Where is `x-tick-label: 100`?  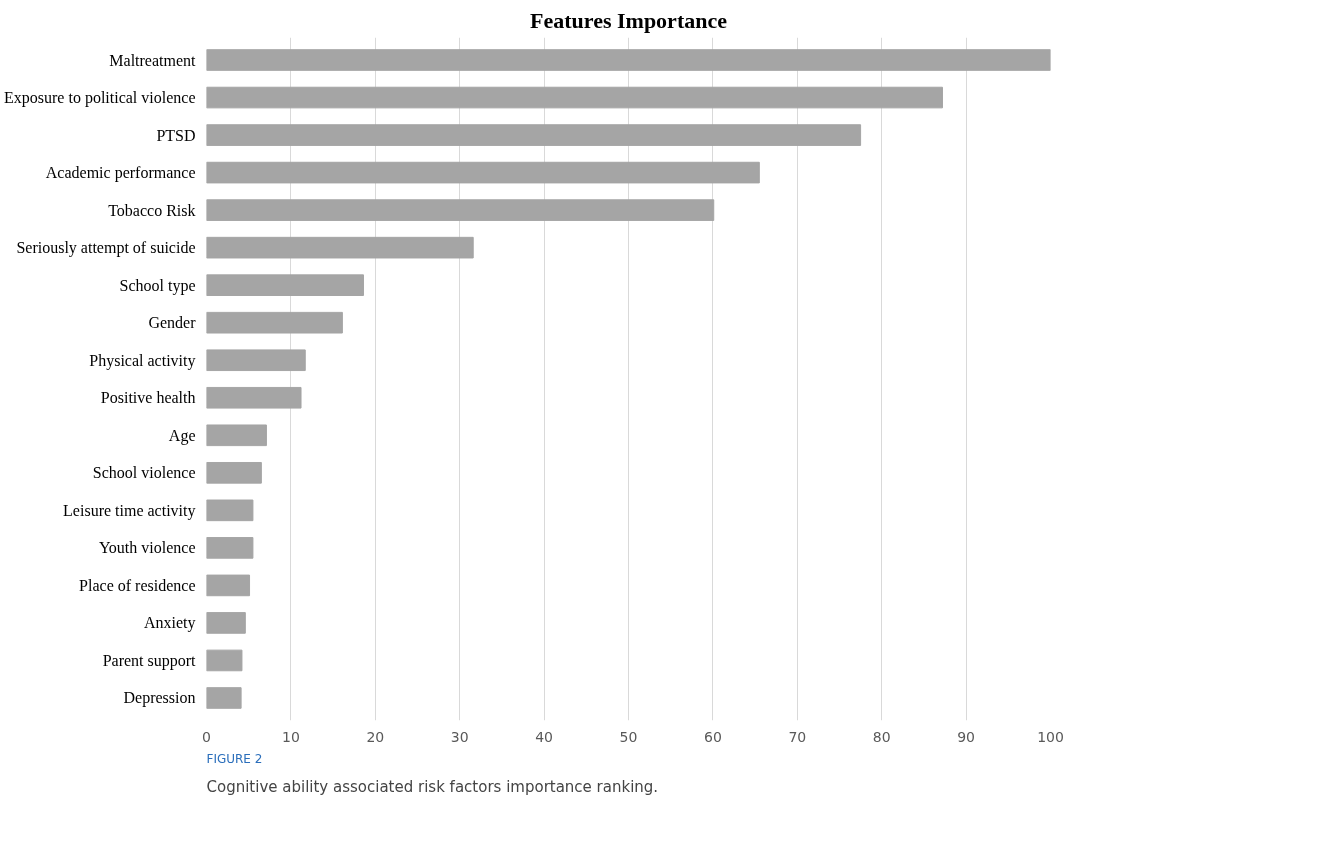
x-tick-label: 100 is located at coordinates (1050, 736).